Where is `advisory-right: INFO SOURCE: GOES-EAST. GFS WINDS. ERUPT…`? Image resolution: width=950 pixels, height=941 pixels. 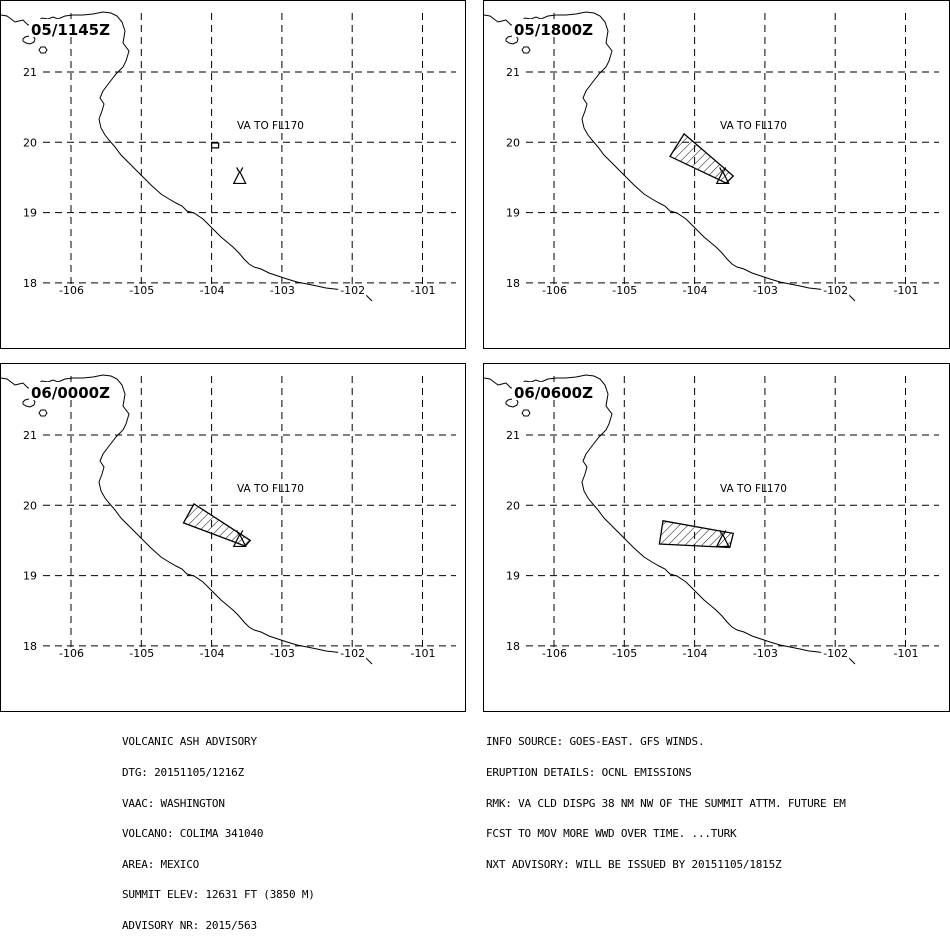
advisory-right: INFO SOURCE: GOES-EAST. GFS WINDS. ERUPT… is located at coordinates (666, 798).